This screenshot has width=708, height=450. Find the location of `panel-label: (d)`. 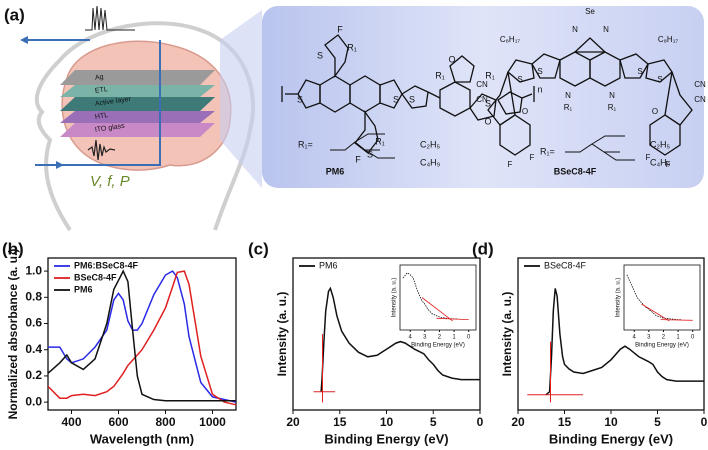

panel-label: (d) is located at coordinates (483, 248).